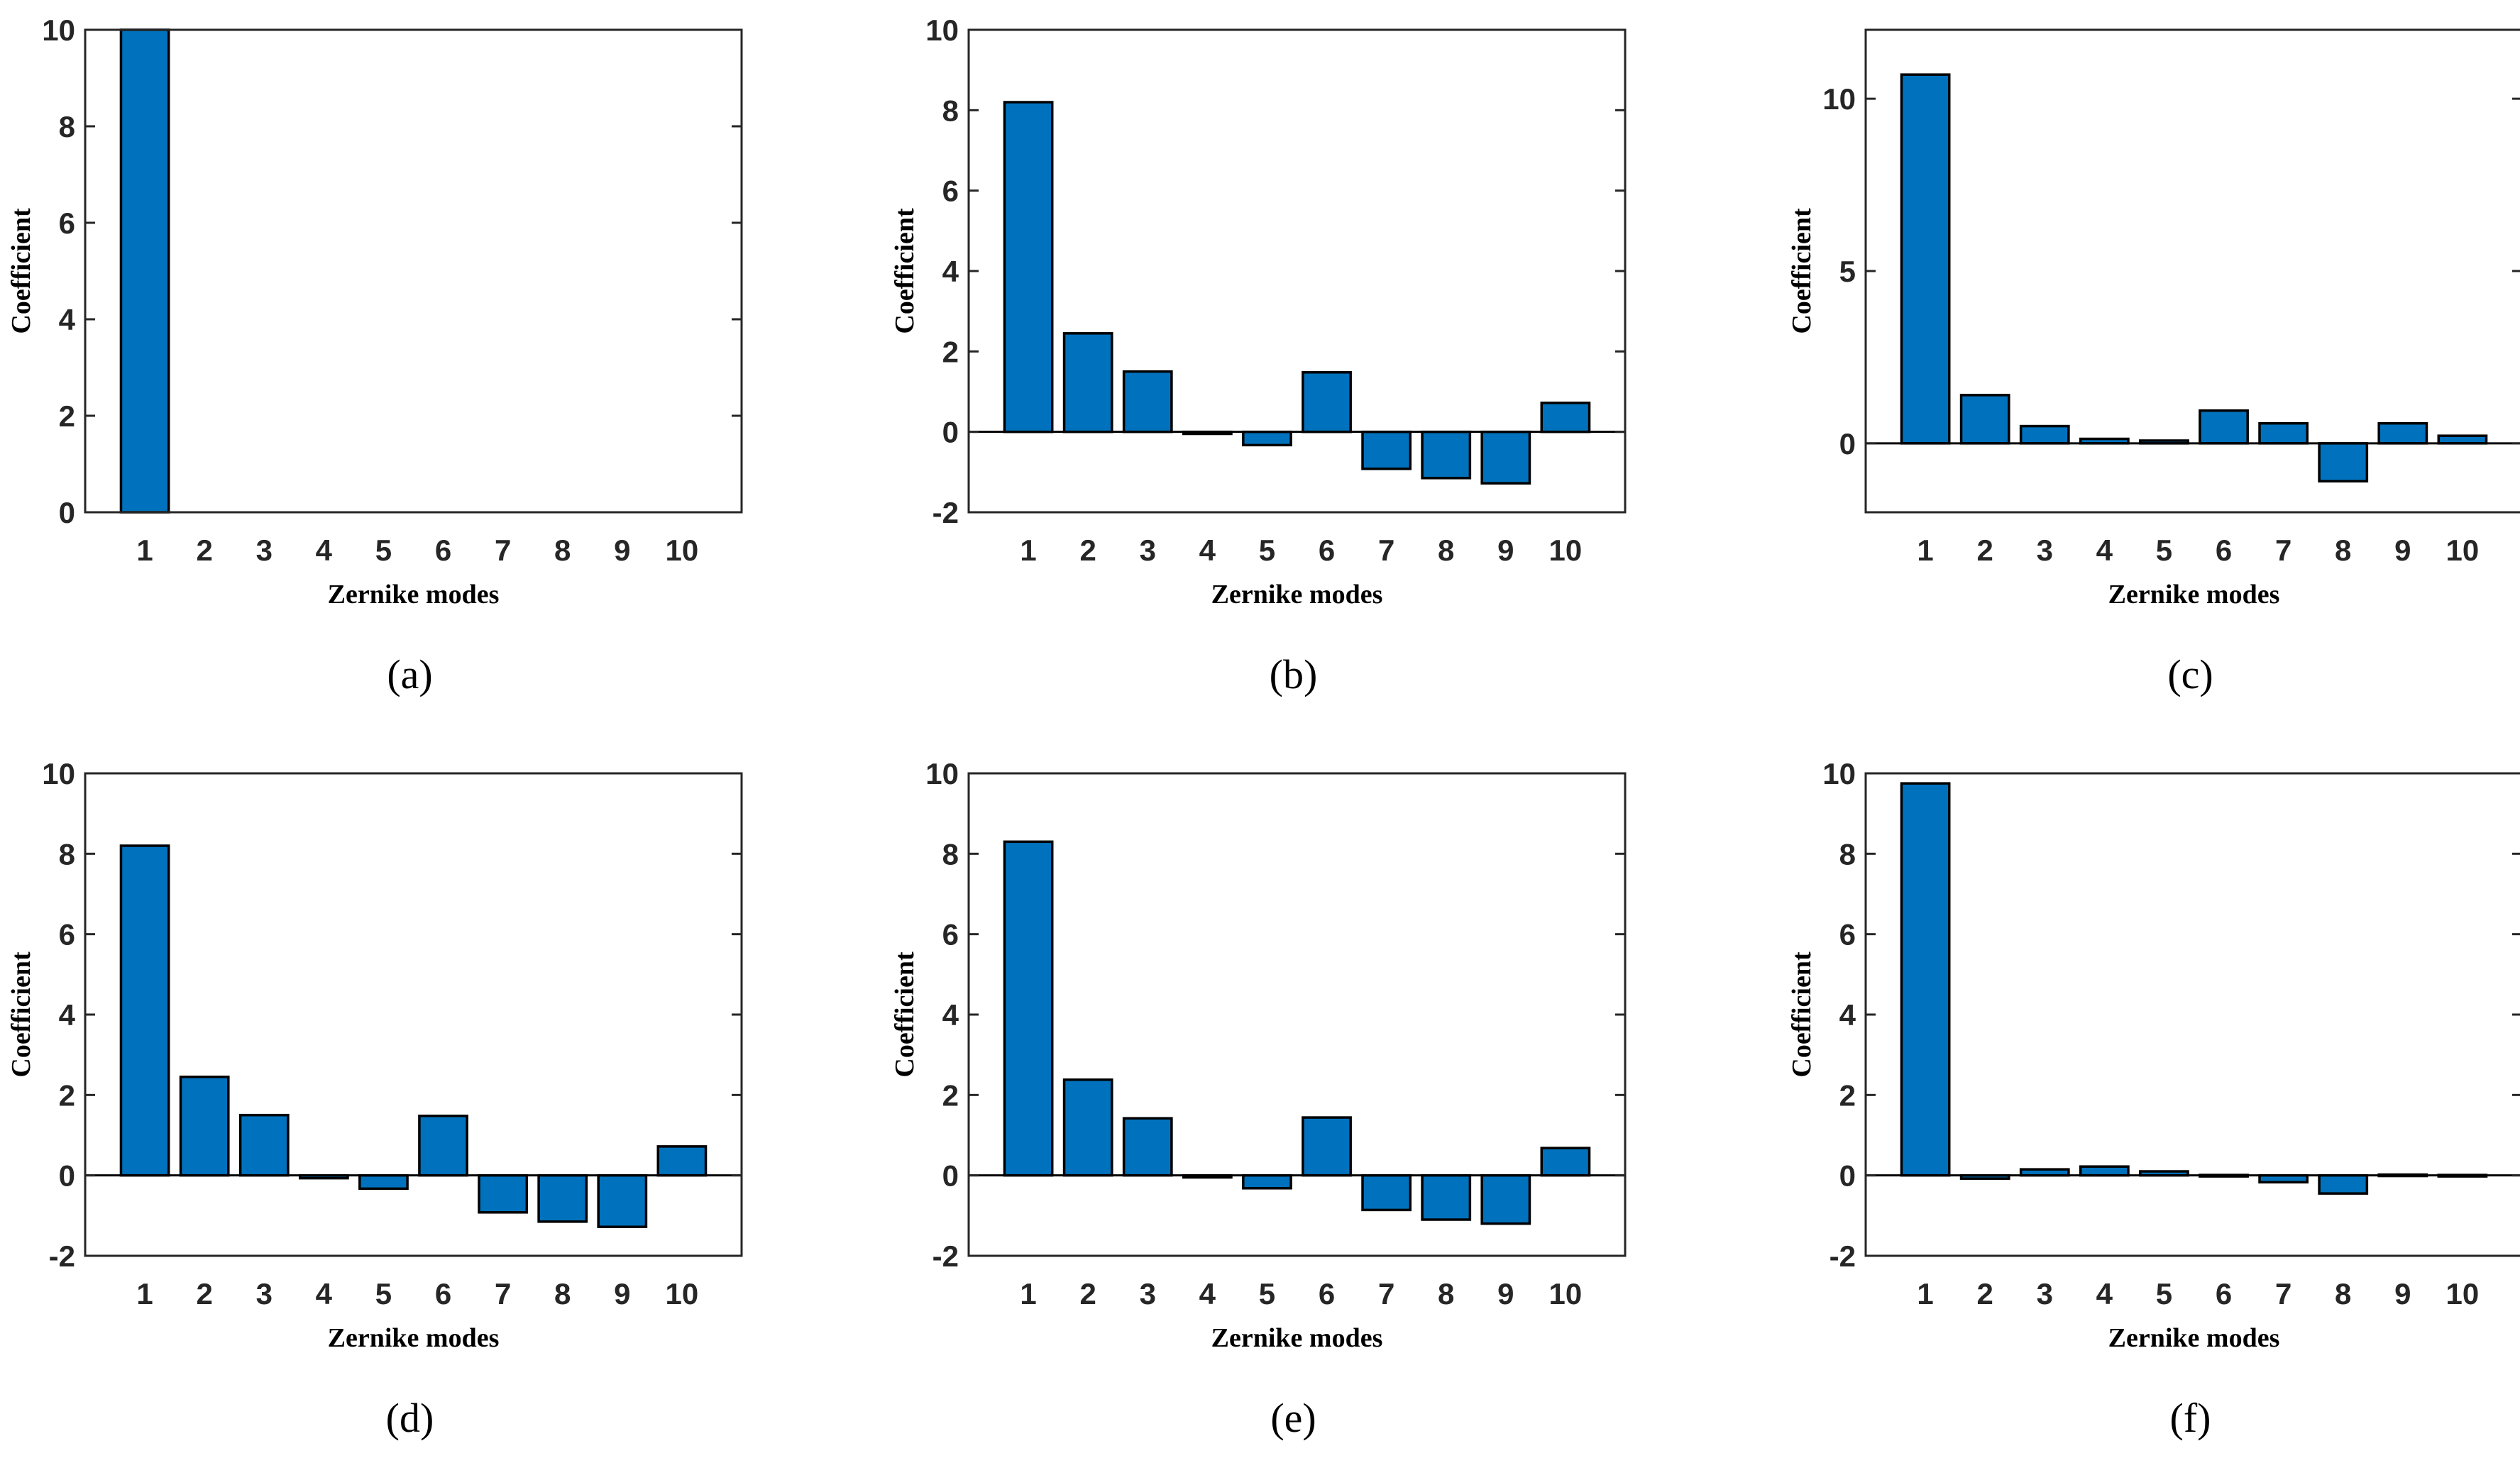 The image size is (2520, 1480). I want to click on y-axis-title-c: Coefficient, so click(1802, 271).